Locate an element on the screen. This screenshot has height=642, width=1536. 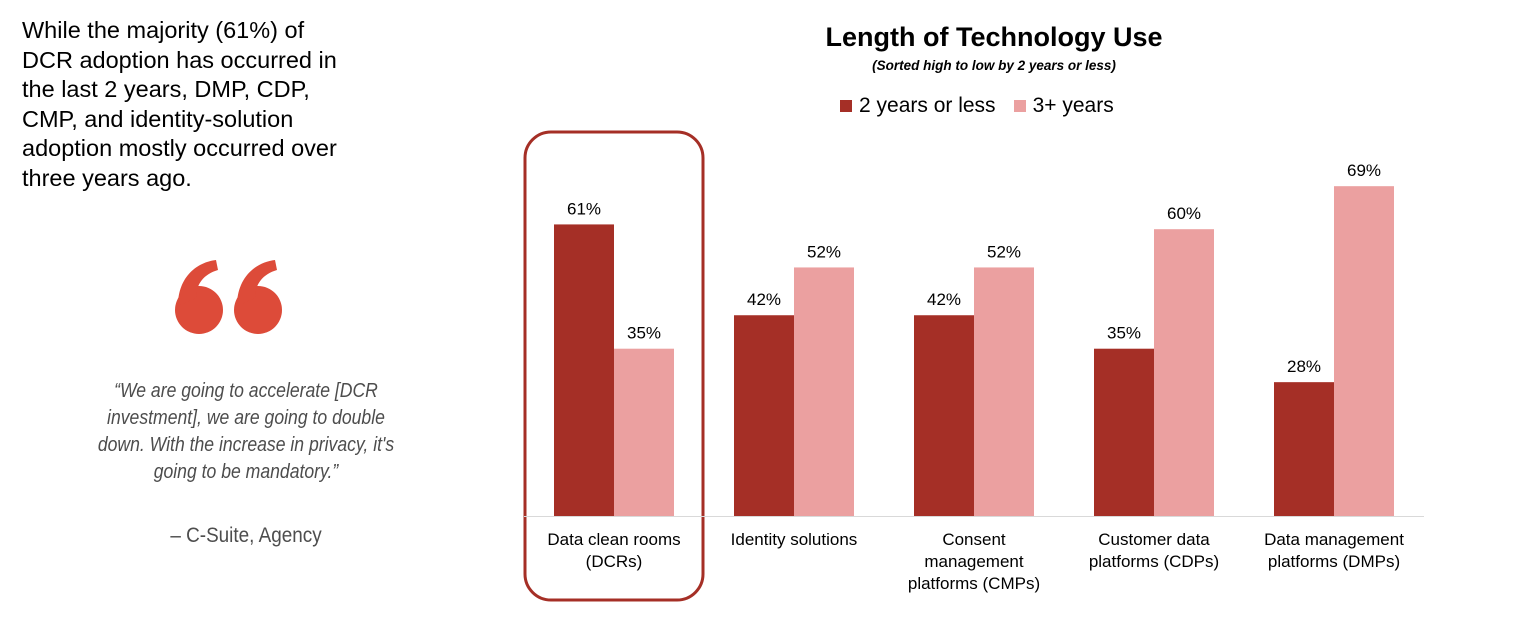
category-label-line: management is located at coordinates (974, 561).